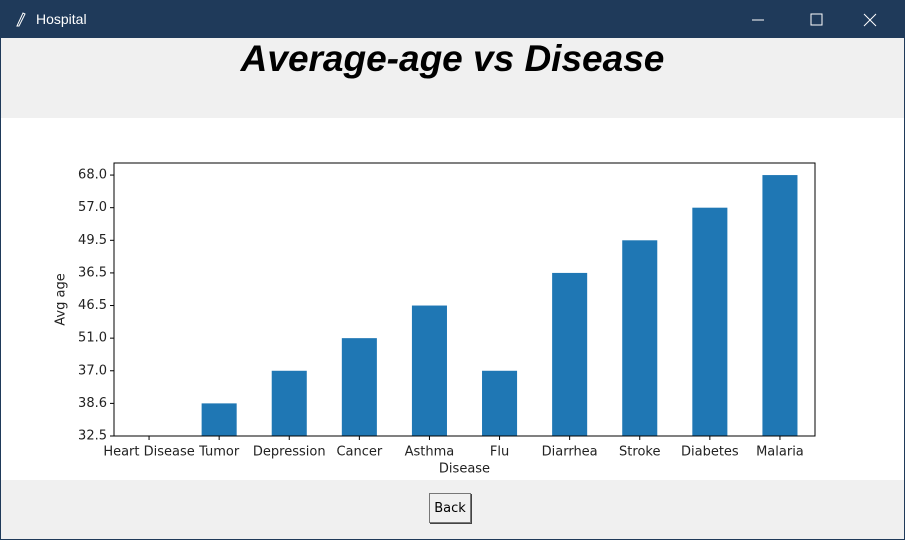 This screenshot has width=905, height=540. What do you see at coordinates (92, 175) in the screenshot?
I see `y-tick-label: 68.0` at bounding box center [92, 175].